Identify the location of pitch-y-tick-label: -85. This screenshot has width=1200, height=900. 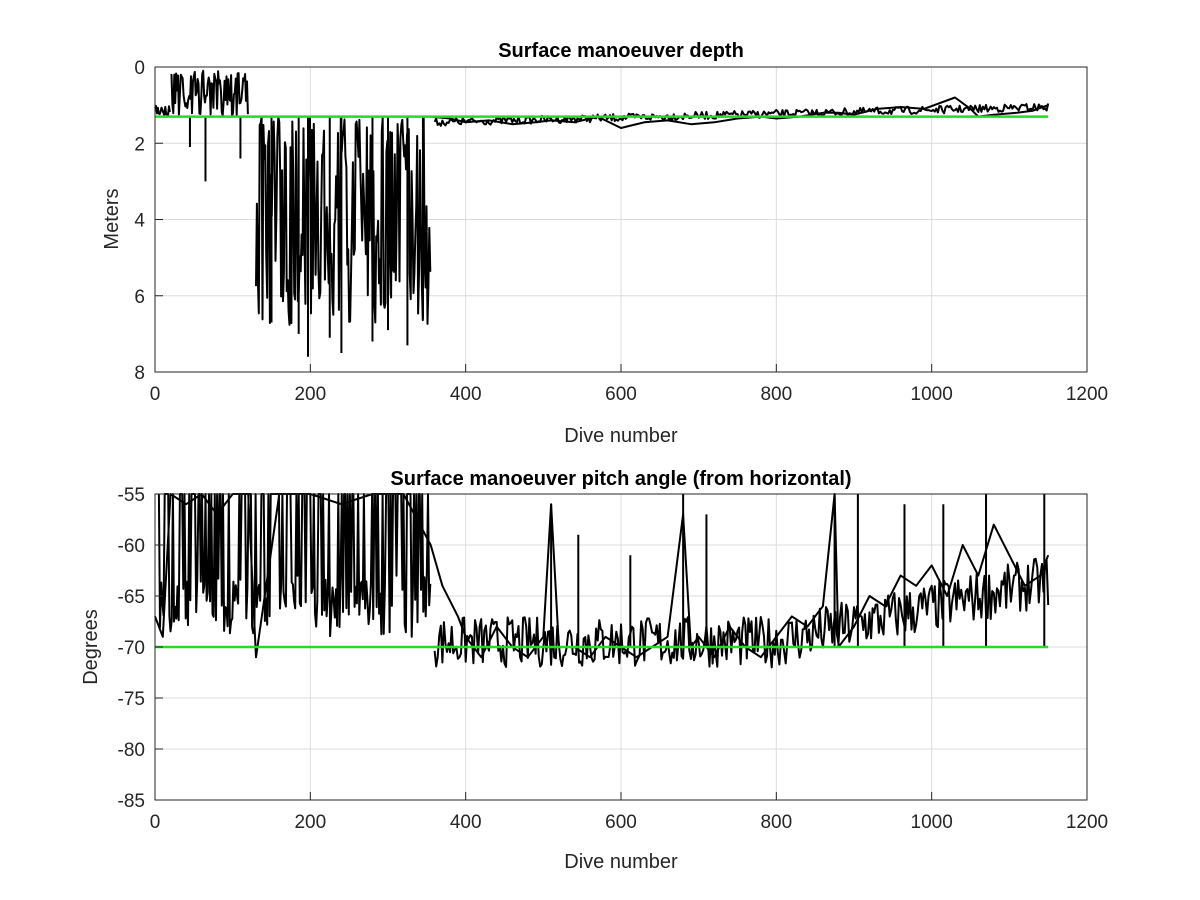
(131, 801).